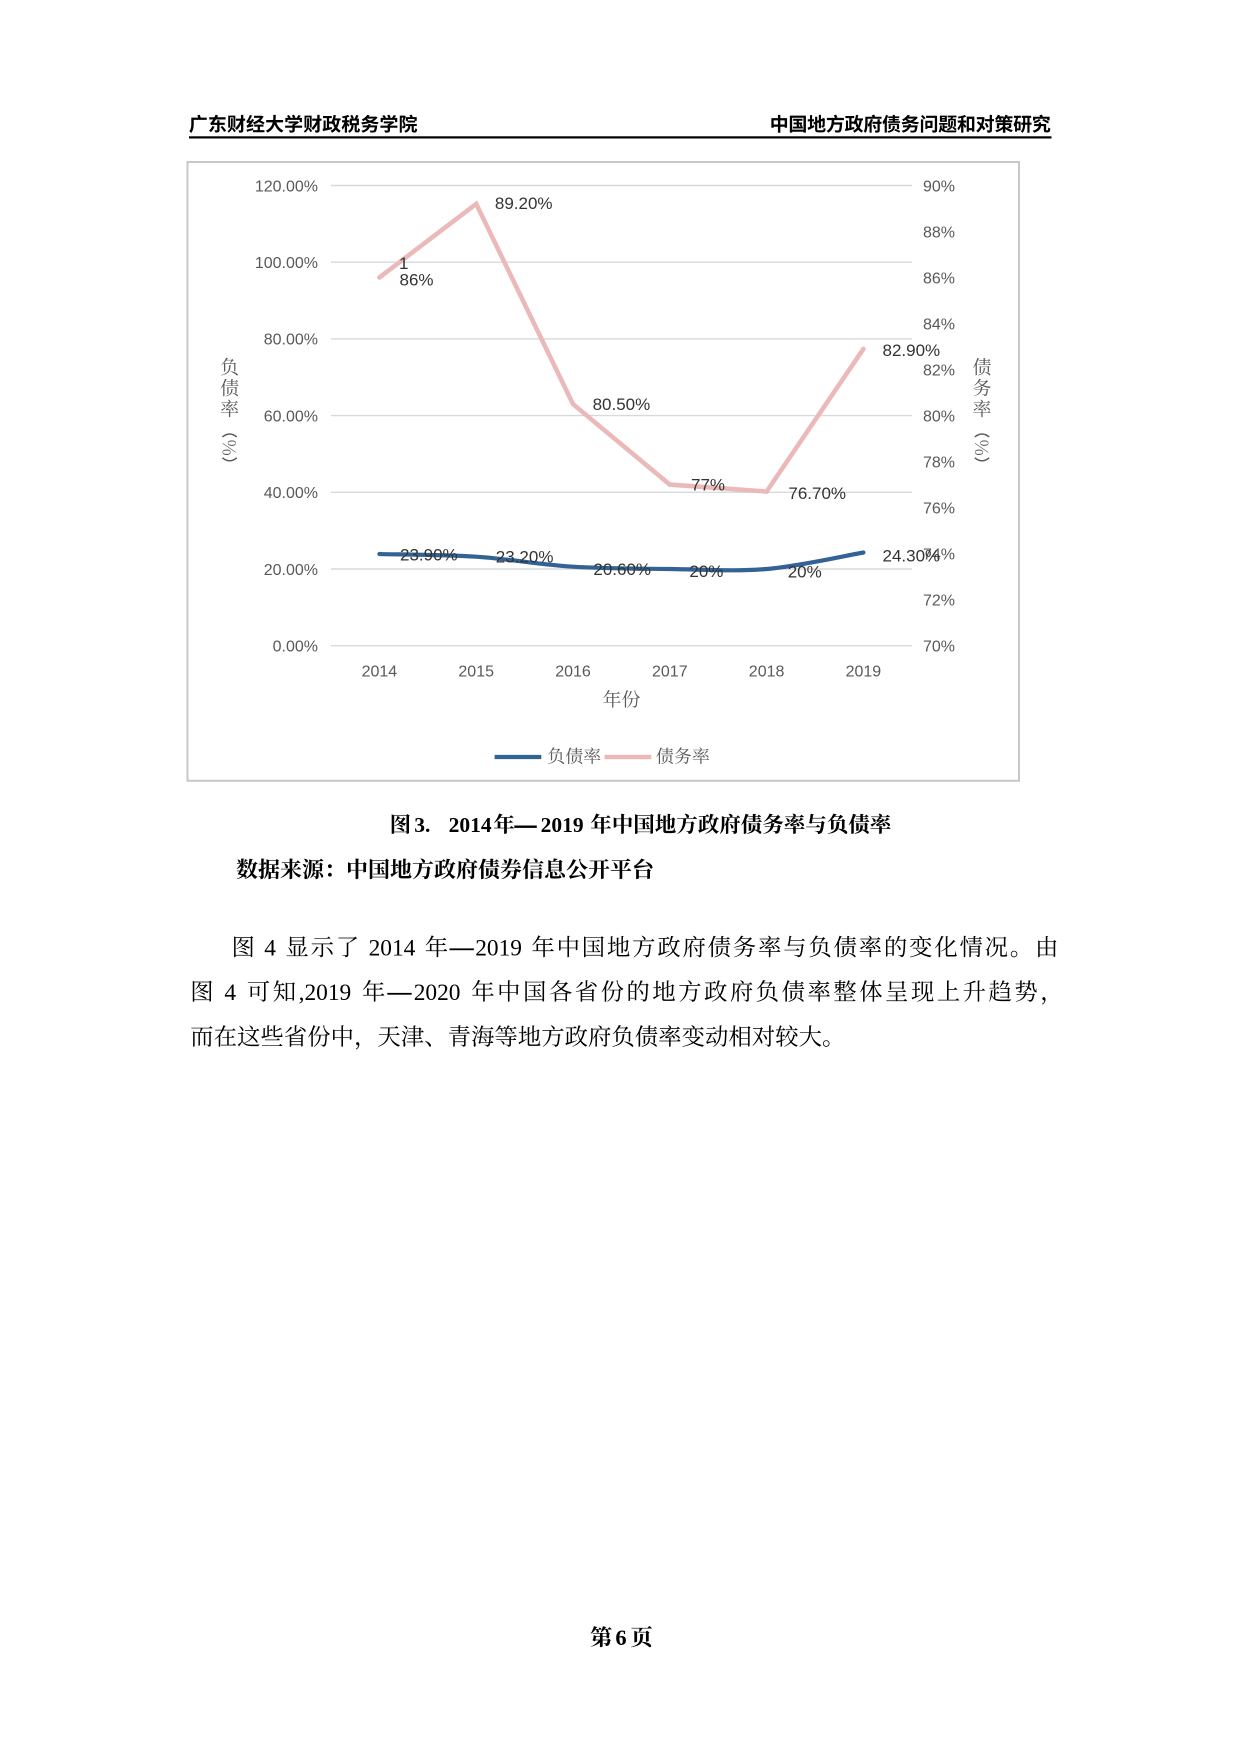 The height and width of the screenshot is (1754, 1240). Describe the element at coordinates (295, 647) in the screenshot. I see `svg-text: 0.00%` at that location.